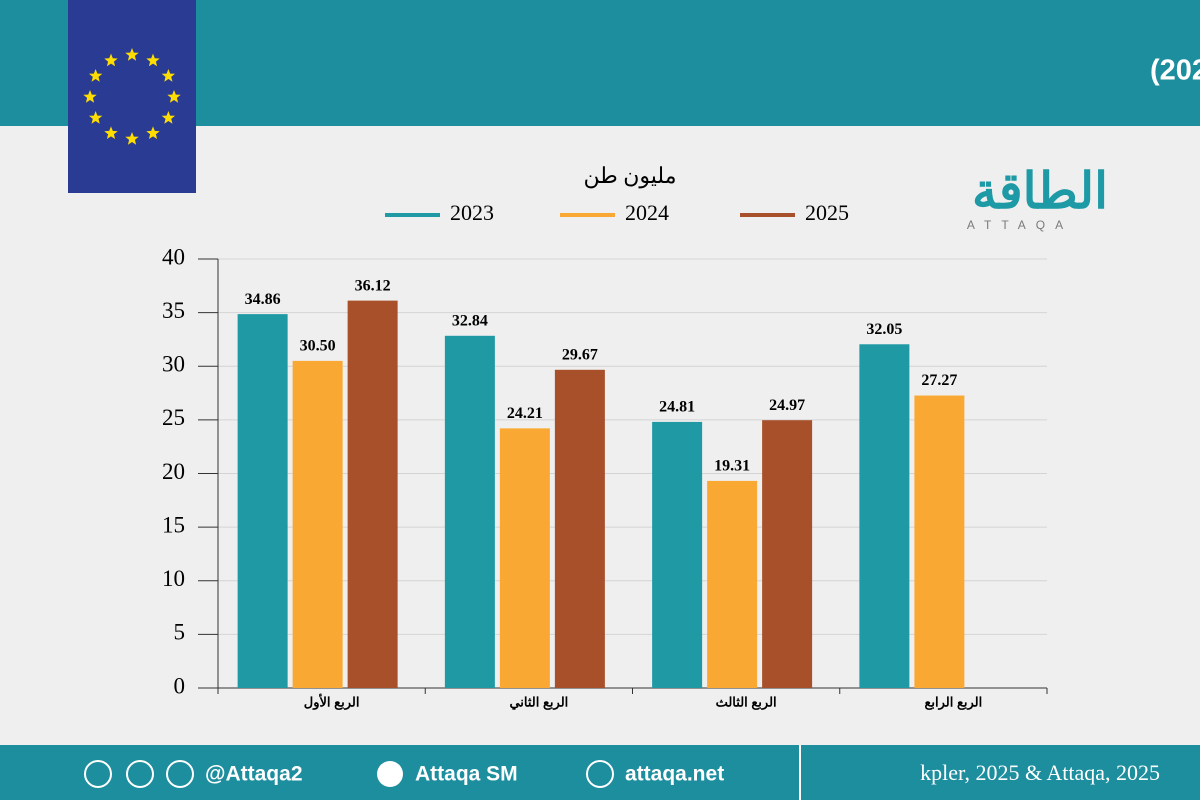 The width and height of the screenshot is (1200, 800). Describe the element at coordinates (1040, 191) in the screenshot. I see `logo-text: الطاقة` at that location.